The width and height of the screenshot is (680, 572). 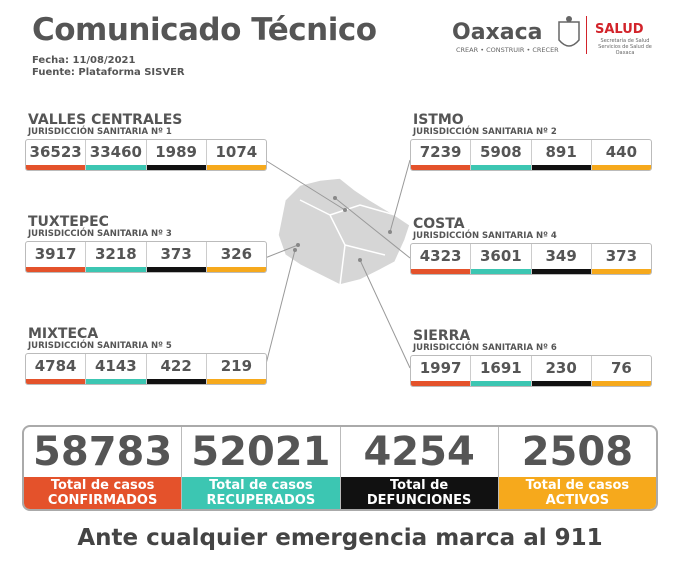 I want to click on date: Fecha: 11/08/2021, so click(x=84, y=60).